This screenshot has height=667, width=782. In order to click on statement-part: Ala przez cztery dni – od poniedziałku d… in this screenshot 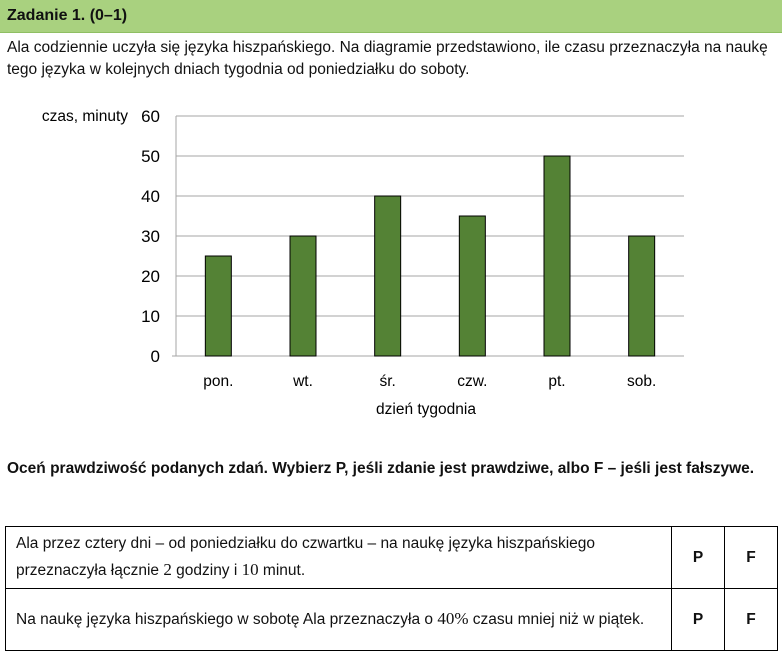, I will do `click(305, 557)`.